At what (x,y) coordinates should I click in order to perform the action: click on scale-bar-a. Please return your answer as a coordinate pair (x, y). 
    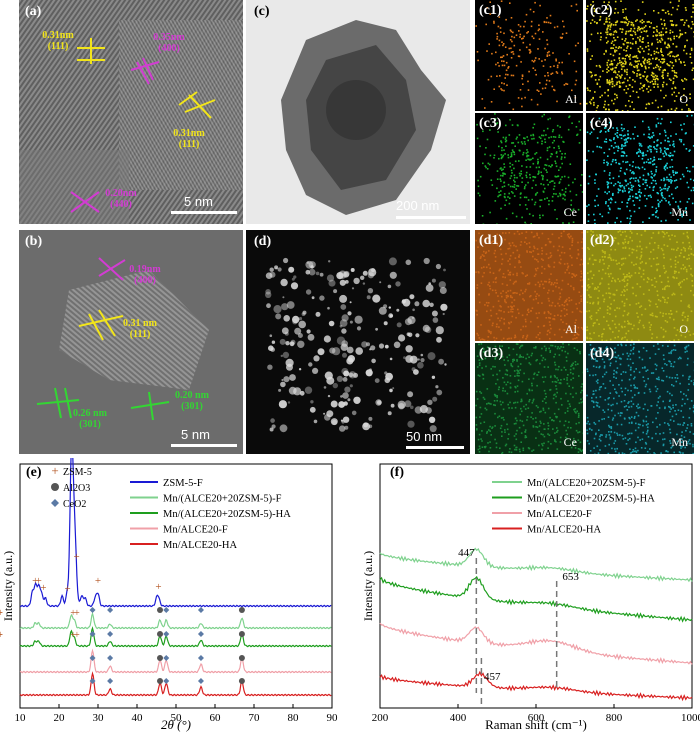
    Looking at the image, I should click on (204, 212).